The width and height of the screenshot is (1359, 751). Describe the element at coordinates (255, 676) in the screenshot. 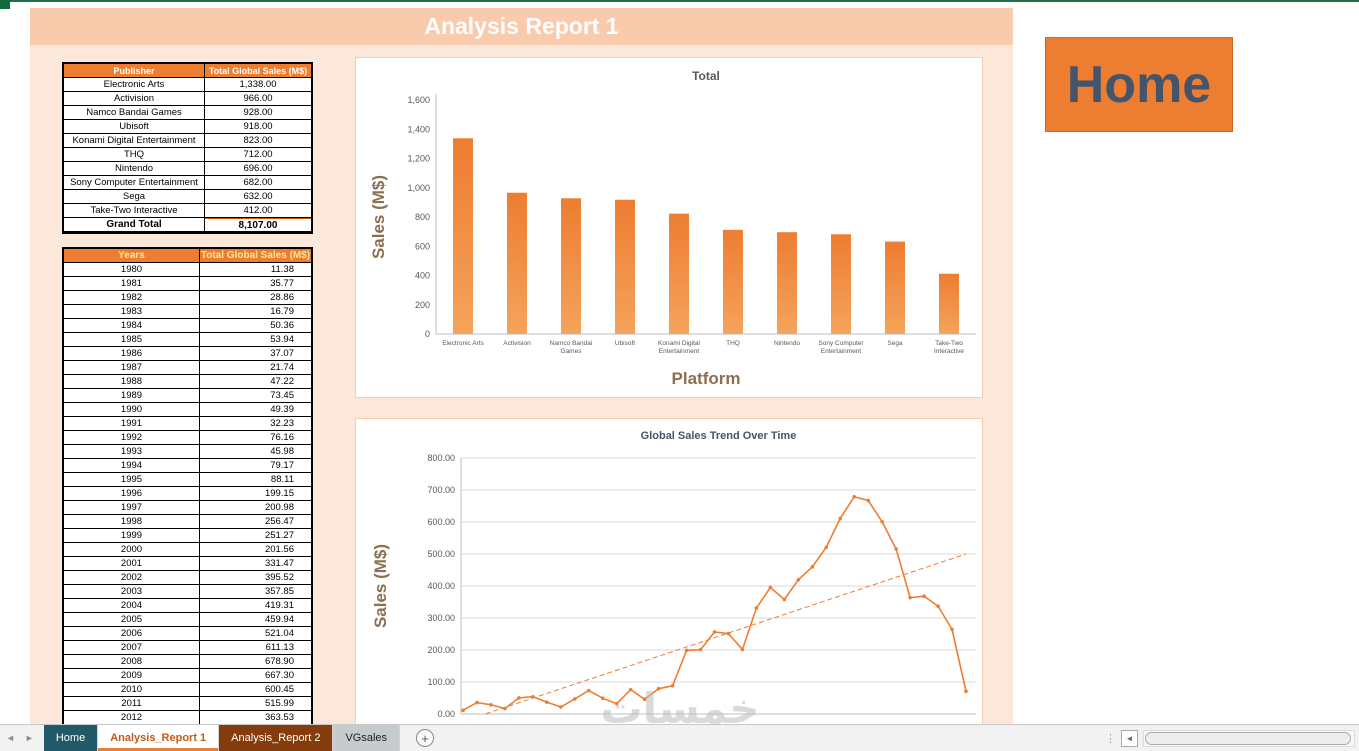

I see `row-value-cell: 667.30` at that location.